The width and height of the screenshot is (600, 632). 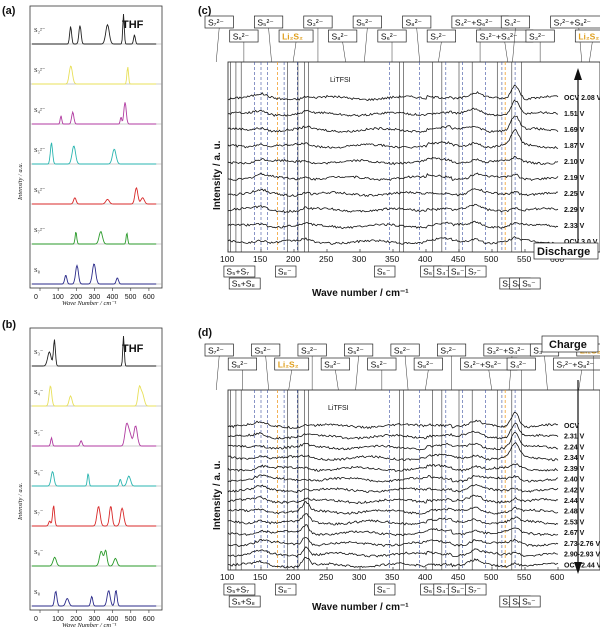 What do you see at coordinates (40, 150) in the screenshot?
I see `calc-species-label-3: S₅²⁻` at bounding box center [40, 150].